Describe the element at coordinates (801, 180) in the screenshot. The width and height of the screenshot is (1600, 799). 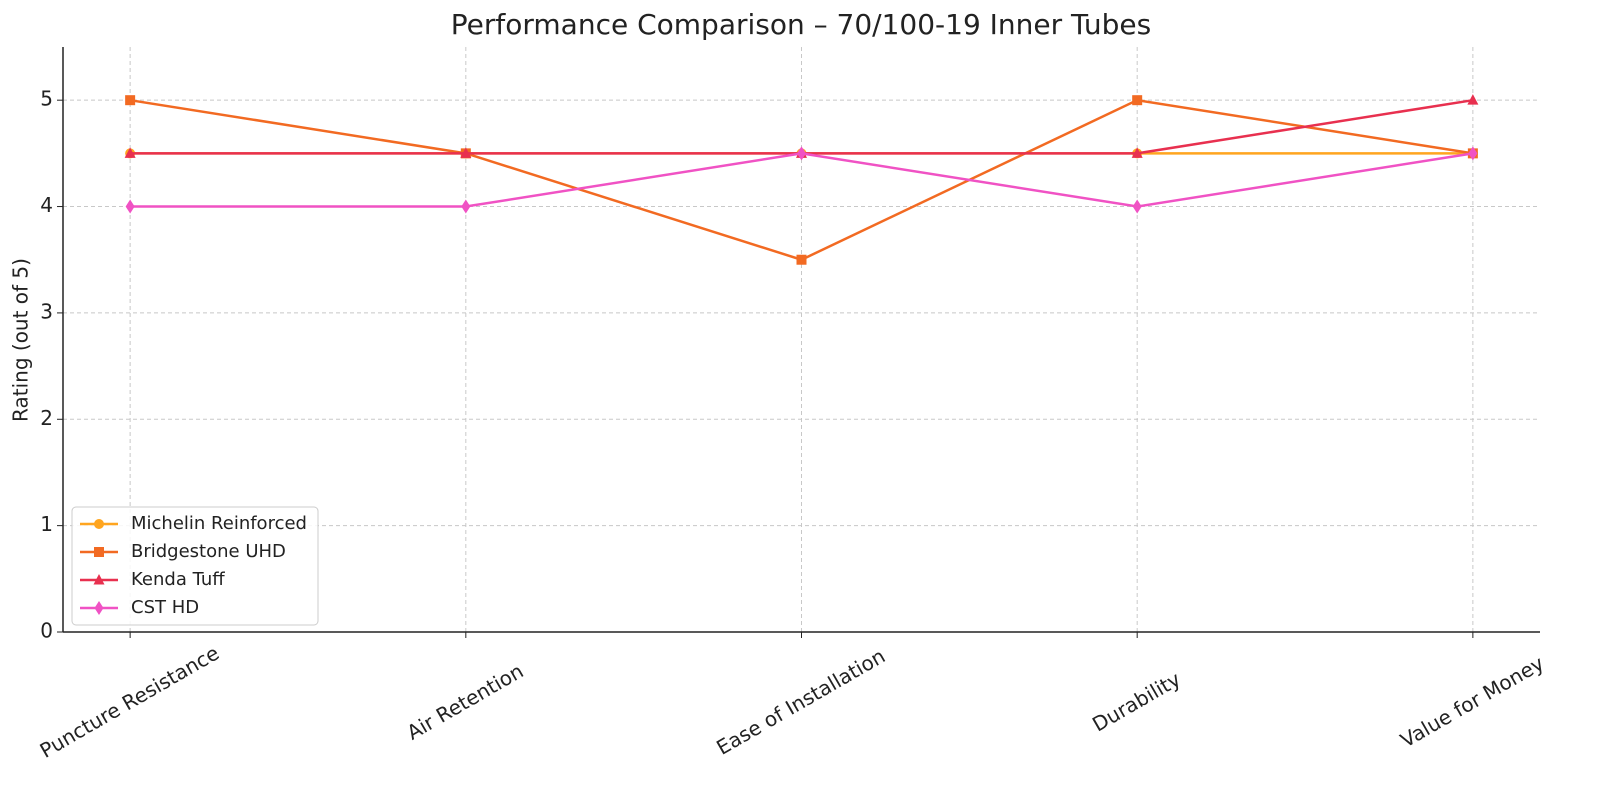
I see `series` at that location.